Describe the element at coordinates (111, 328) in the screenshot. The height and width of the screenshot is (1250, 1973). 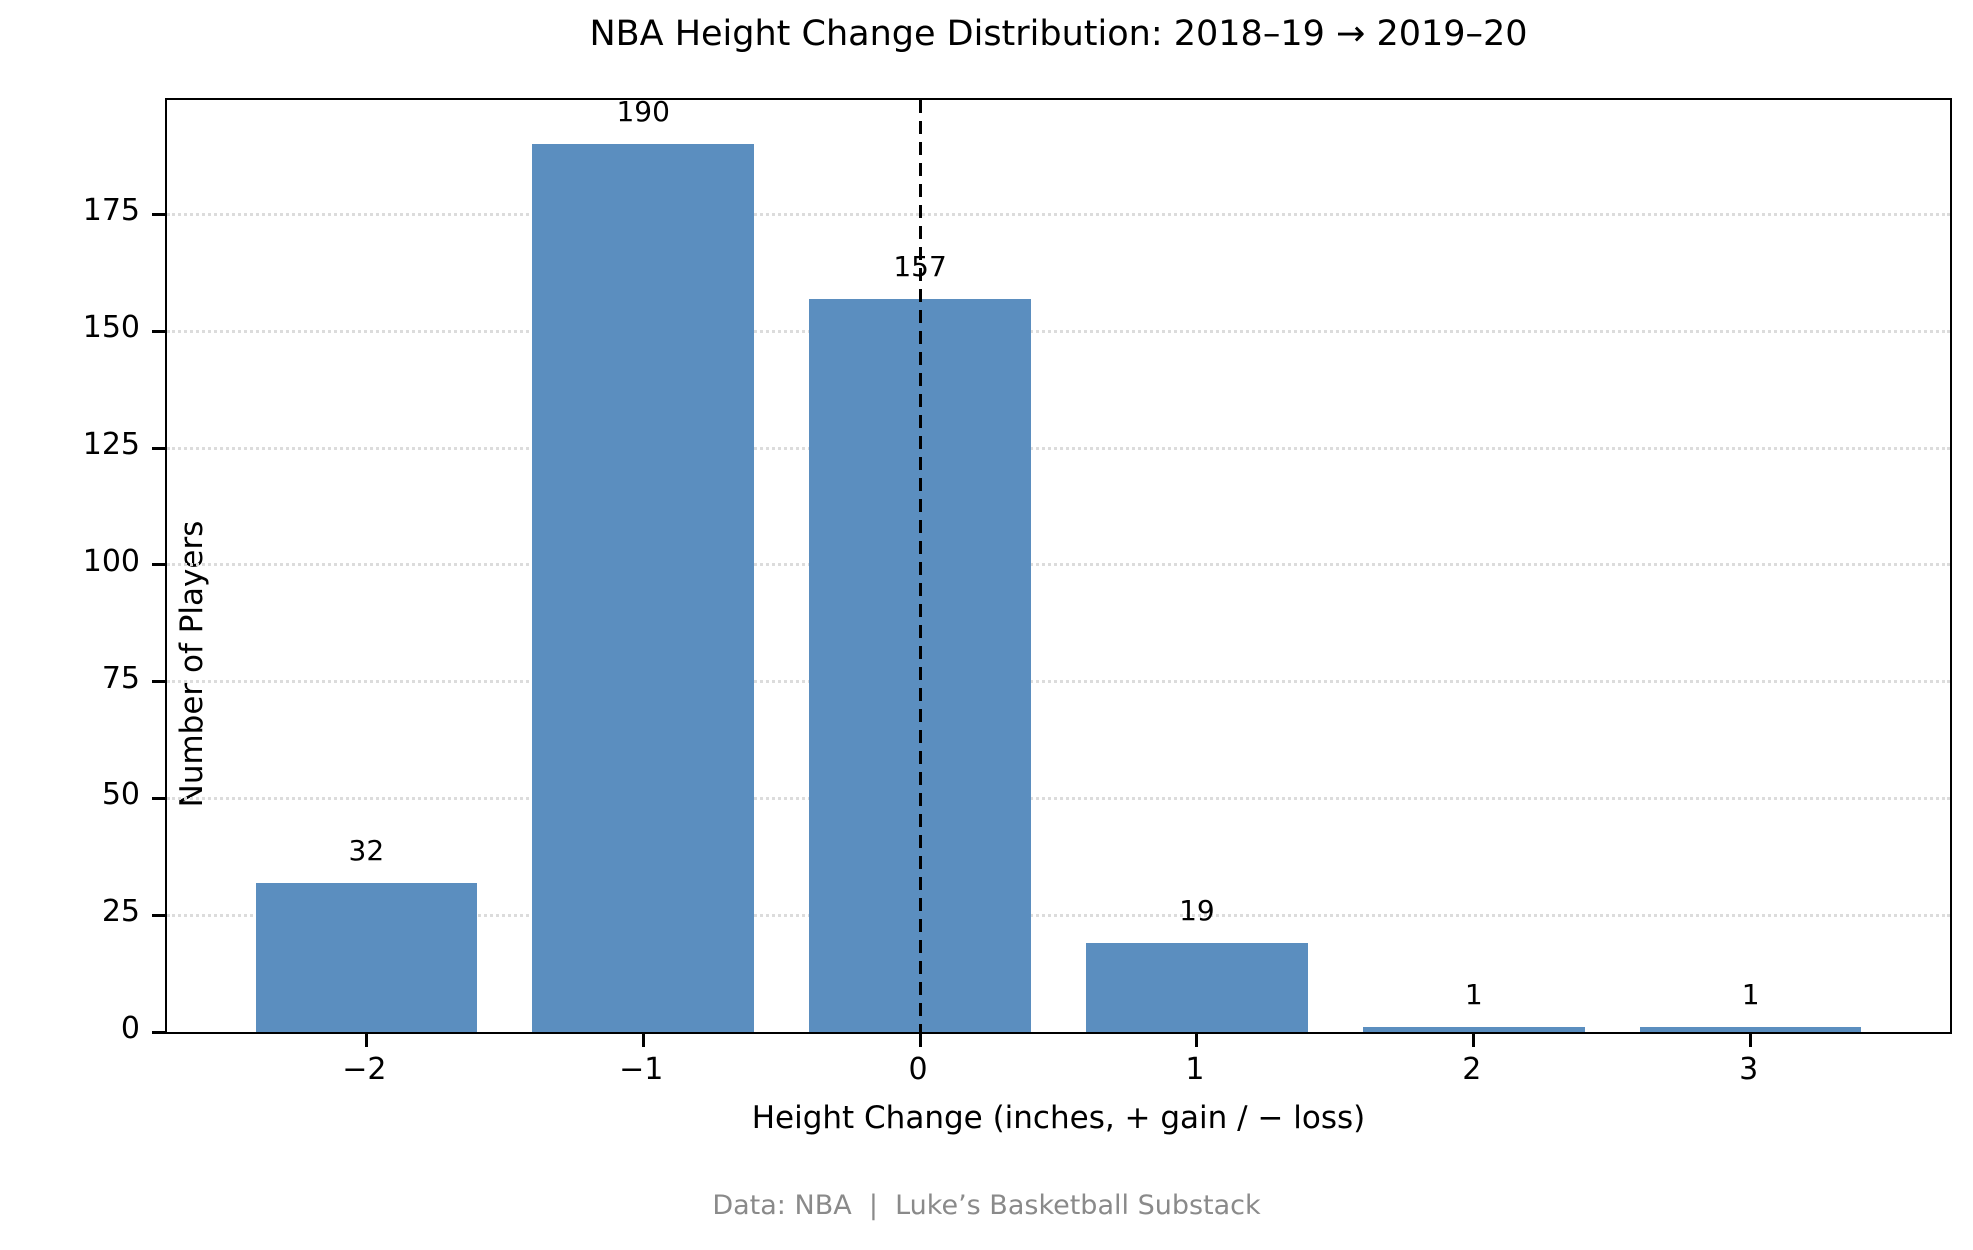
I see `y-tick-label: 150` at that location.